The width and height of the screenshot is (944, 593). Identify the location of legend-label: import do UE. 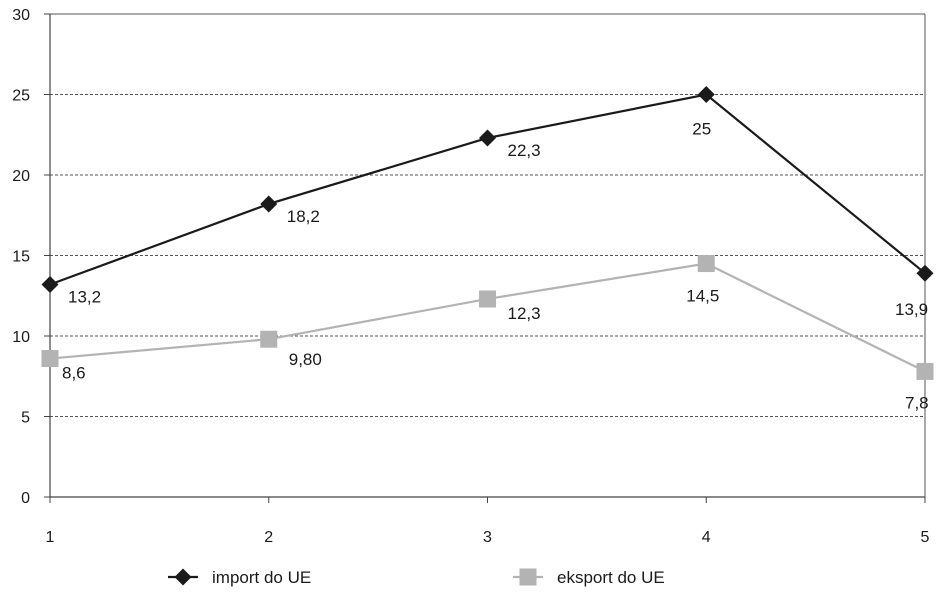
(261, 577).